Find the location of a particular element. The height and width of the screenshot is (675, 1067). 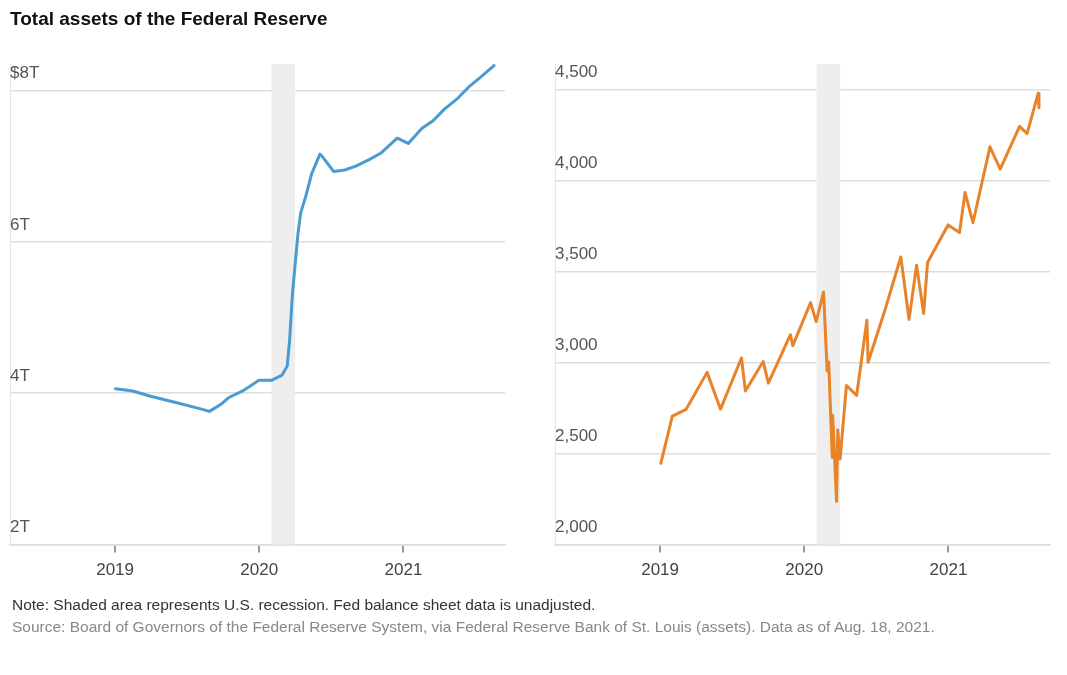

y-tick-label: 3,500 is located at coordinates (576, 254).